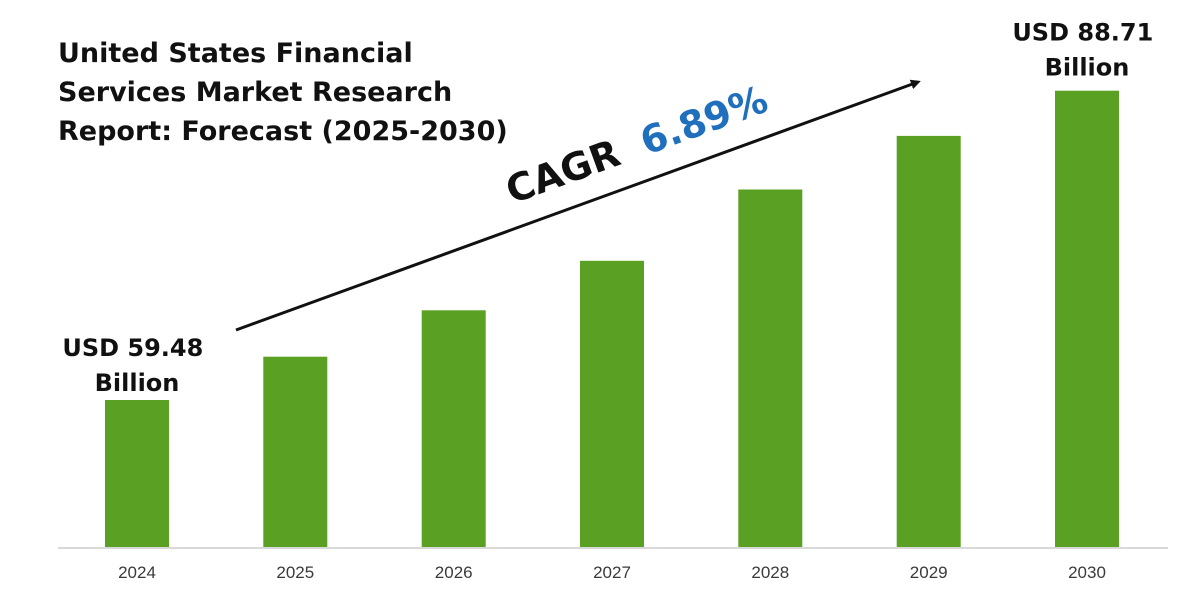 The image size is (1200, 600). What do you see at coordinates (255, 92) in the screenshot?
I see `chart-title-line-2: Services Market Research` at bounding box center [255, 92].